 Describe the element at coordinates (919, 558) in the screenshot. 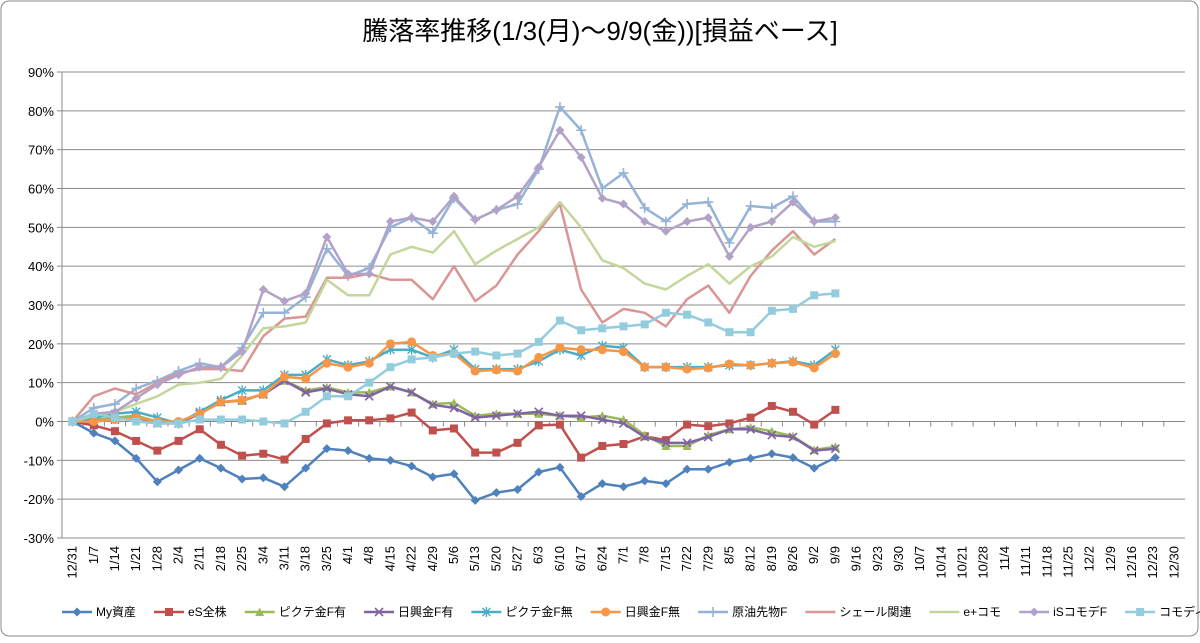

I see `x-tick-label: 10/7` at that location.